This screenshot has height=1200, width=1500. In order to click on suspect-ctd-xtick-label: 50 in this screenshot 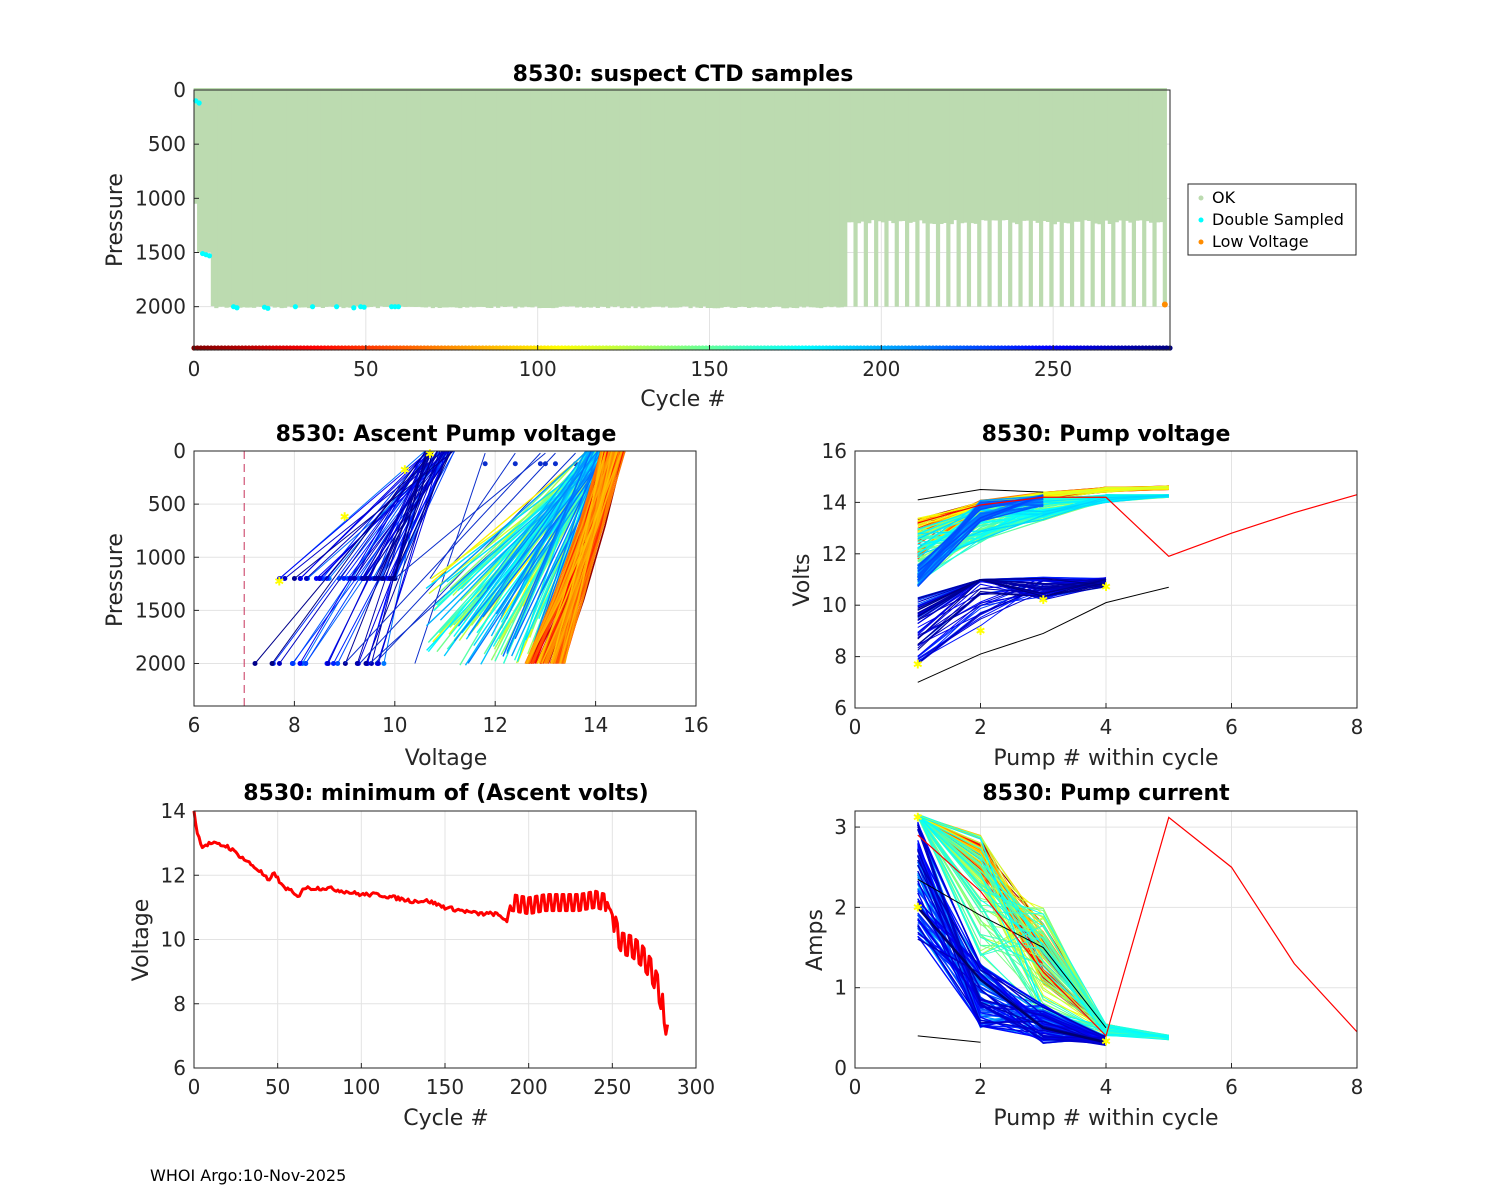, I will do `click(365, 369)`.